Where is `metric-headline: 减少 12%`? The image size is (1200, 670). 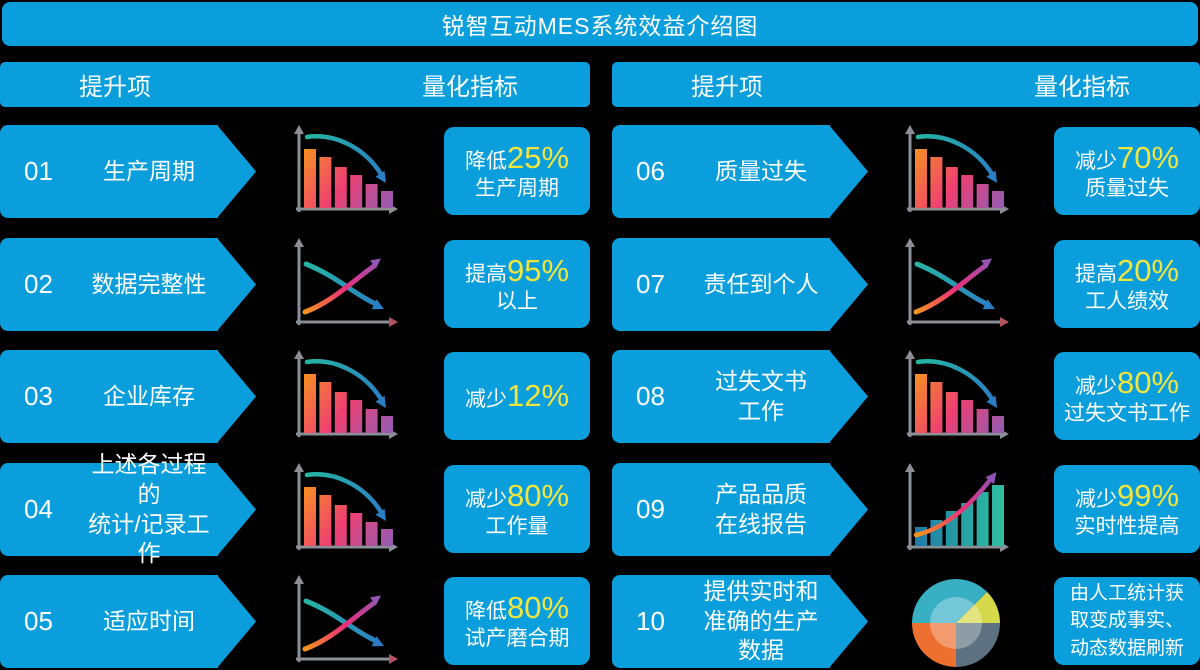
metric-headline: 减少 12% is located at coordinates (517, 396).